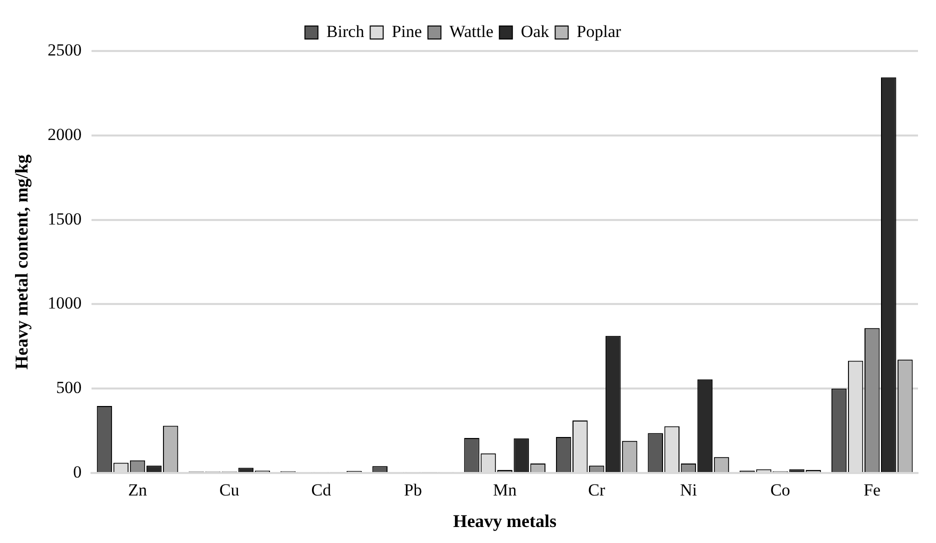 Image resolution: width=936 pixels, height=543 pixels. Describe the element at coordinates (65, 303) in the screenshot. I see `y-tick-label: 1000` at that location.